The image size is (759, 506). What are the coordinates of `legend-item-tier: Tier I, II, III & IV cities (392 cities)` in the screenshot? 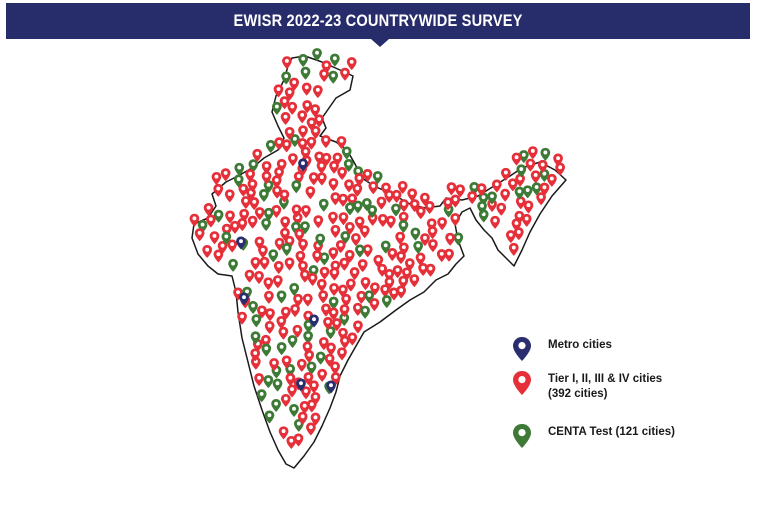 It's located at (587, 386).